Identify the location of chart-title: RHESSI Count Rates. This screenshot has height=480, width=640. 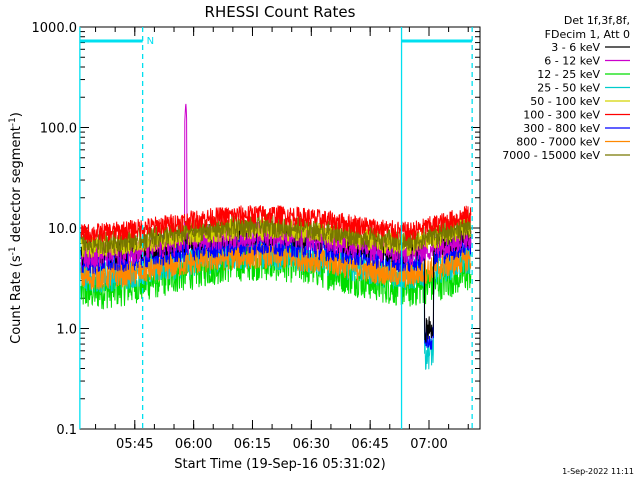
(280, 12).